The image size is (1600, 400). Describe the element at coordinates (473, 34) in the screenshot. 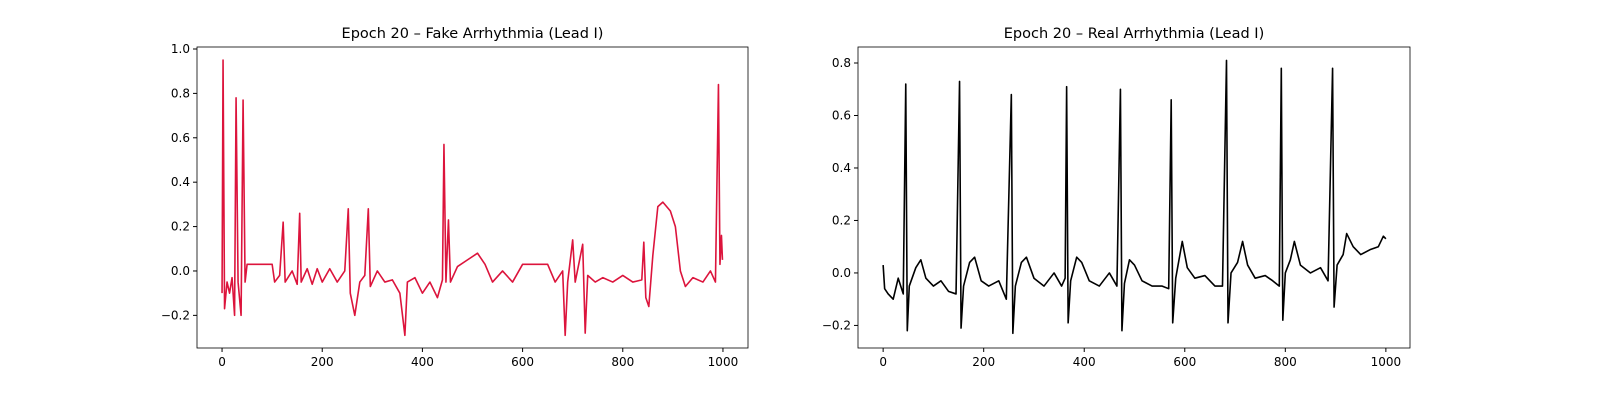

I see `chart-title: Epoch 20 – Fake Arrhythmia (Lead I)` at that location.